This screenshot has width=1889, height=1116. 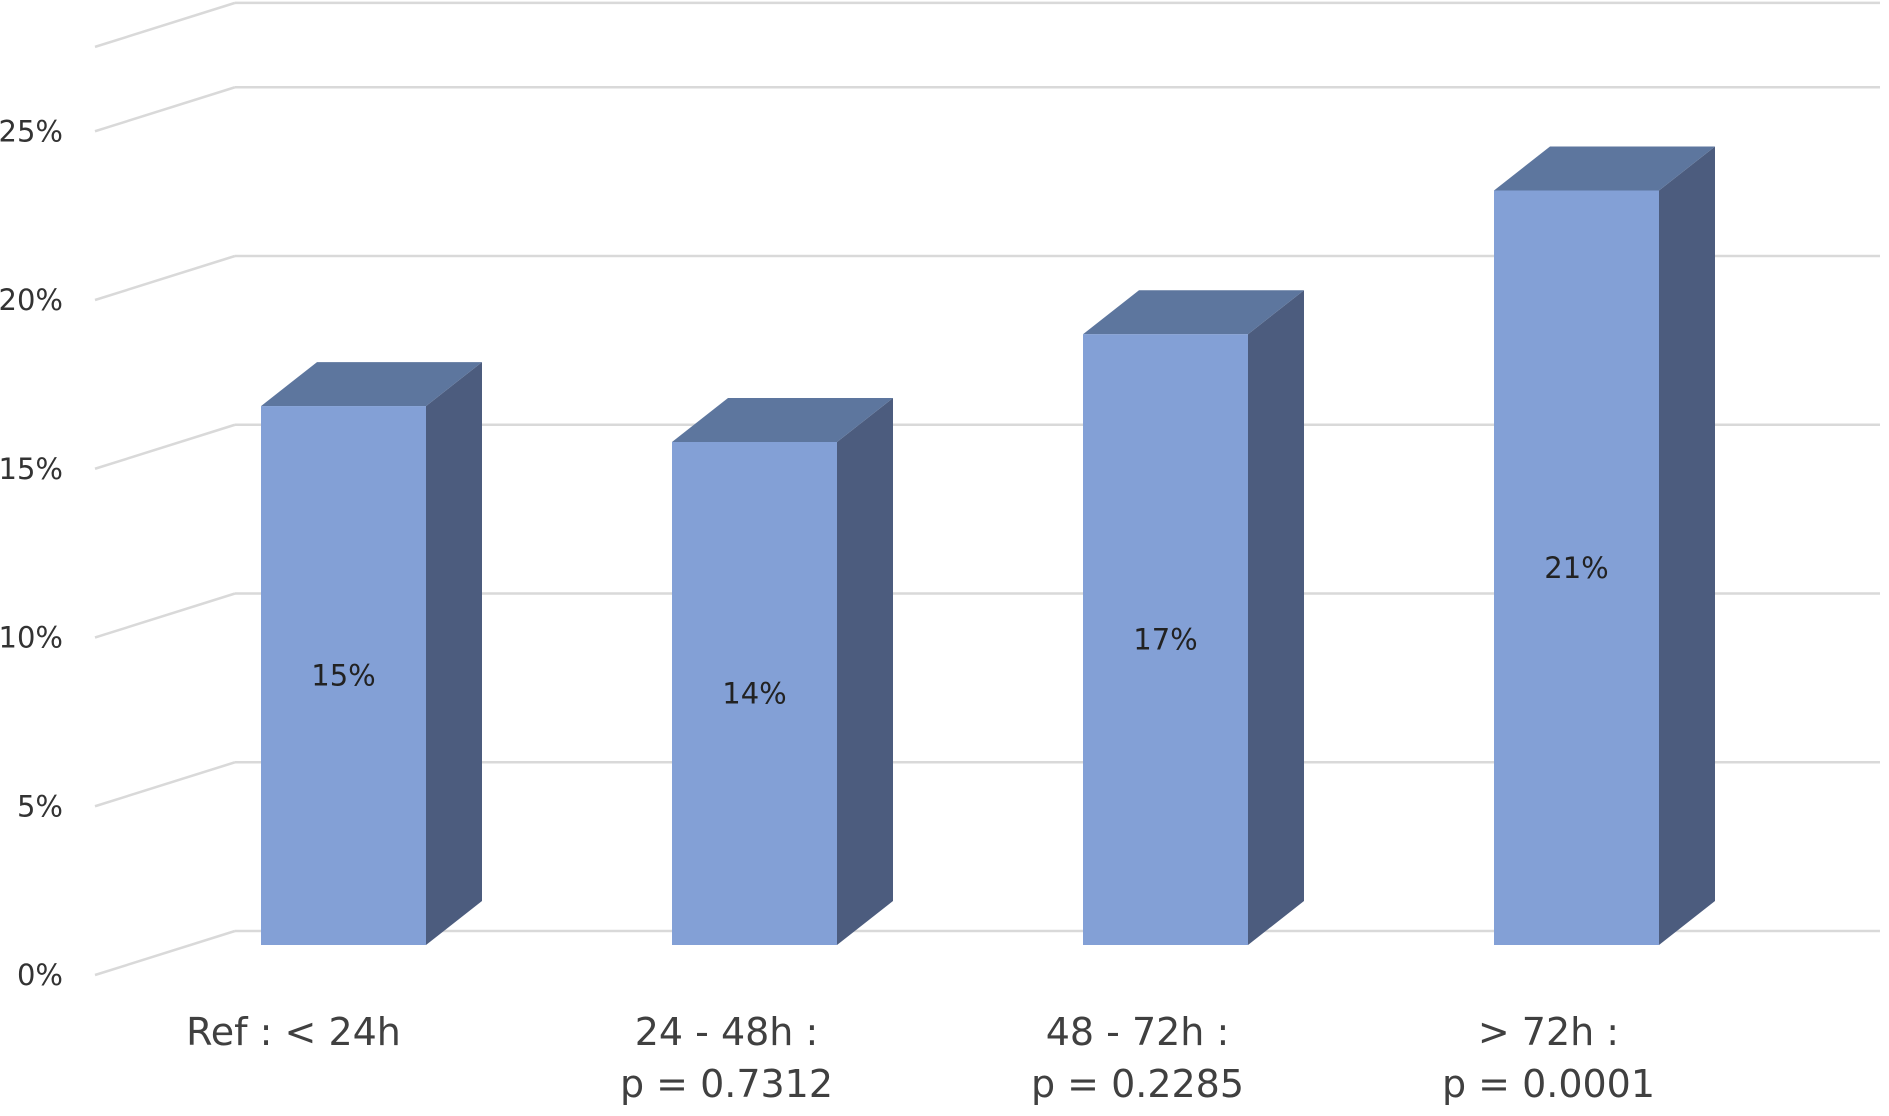 What do you see at coordinates (1138, 1032) in the screenshot?
I see `x-tick-label: 48 - 72h :` at bounding box center [1138, 1032].